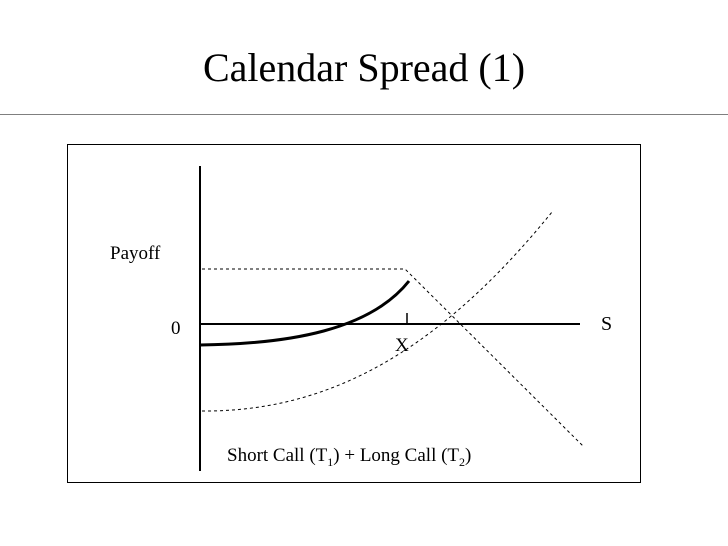  What do you see at coordinates (606, 324) in the screenshot?
I see `x-axis-label: S` at bounding box center [606, 324].